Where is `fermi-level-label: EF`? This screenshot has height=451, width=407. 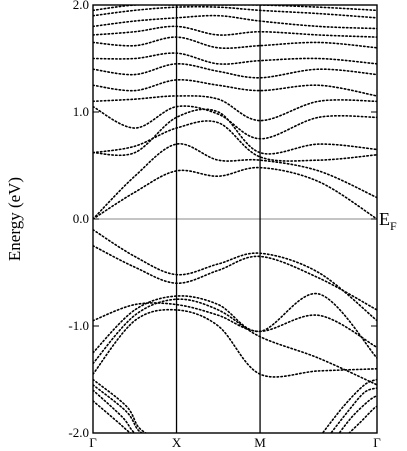
fermi-level-label: EF is located at coordinates (388, 221).